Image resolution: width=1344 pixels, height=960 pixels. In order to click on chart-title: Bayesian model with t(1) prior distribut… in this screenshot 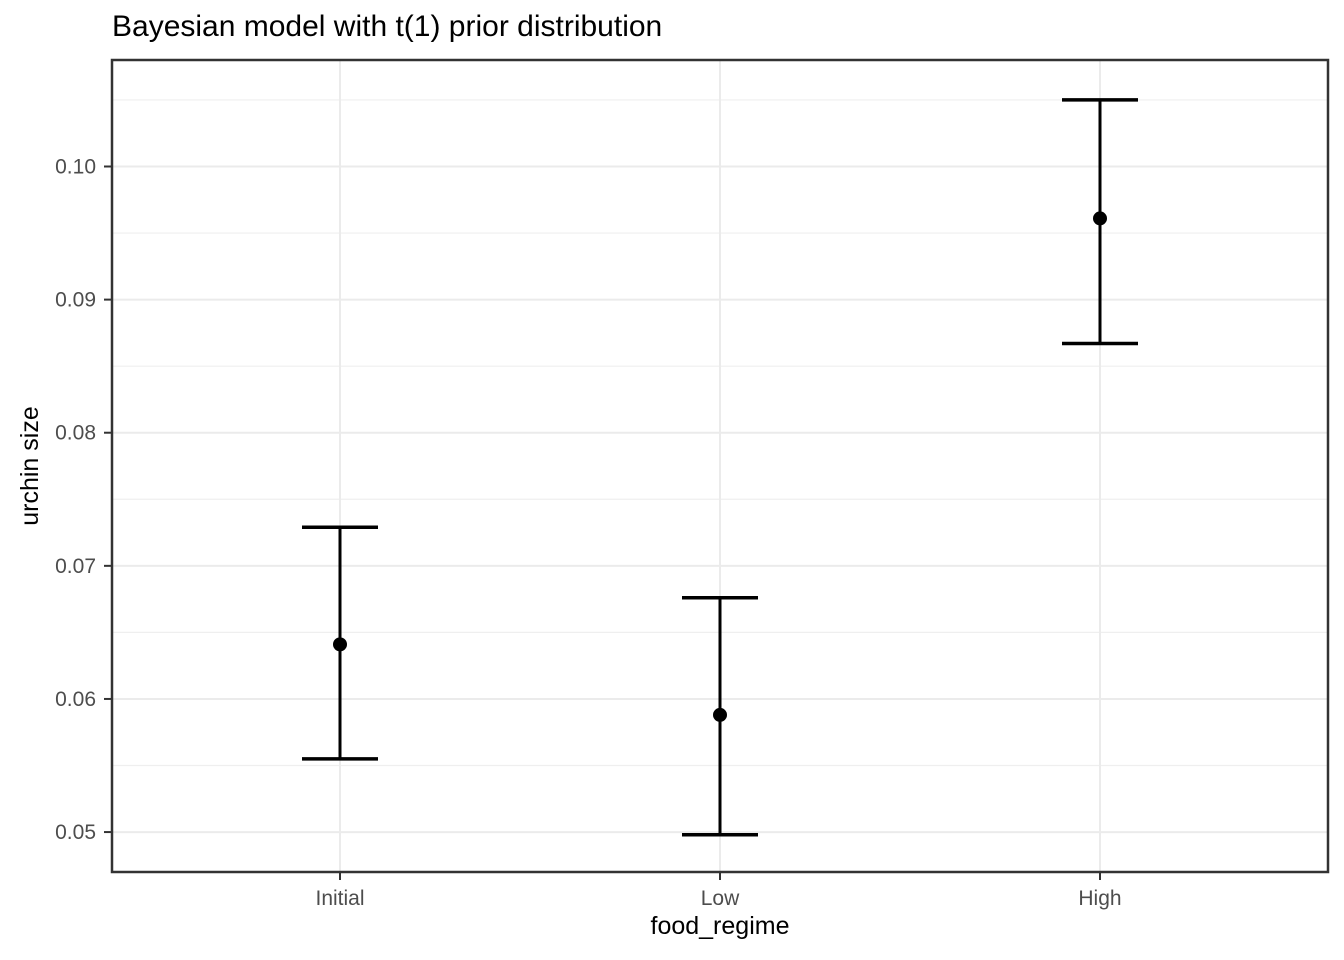, I will do `click(387, 26)`.